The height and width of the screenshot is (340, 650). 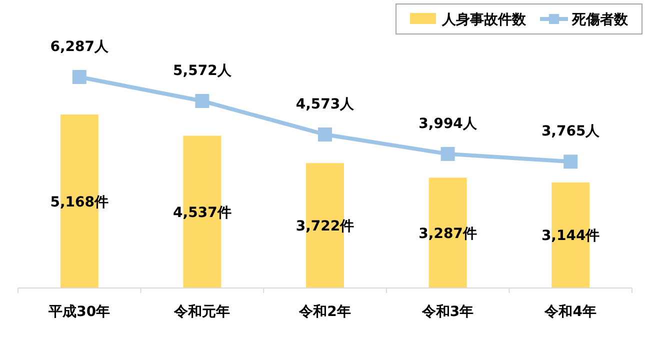 What do you see at coordinates (326, 104) in the screenshot?
I see `data-label: 4,573人` at bounding box center [326, 104].